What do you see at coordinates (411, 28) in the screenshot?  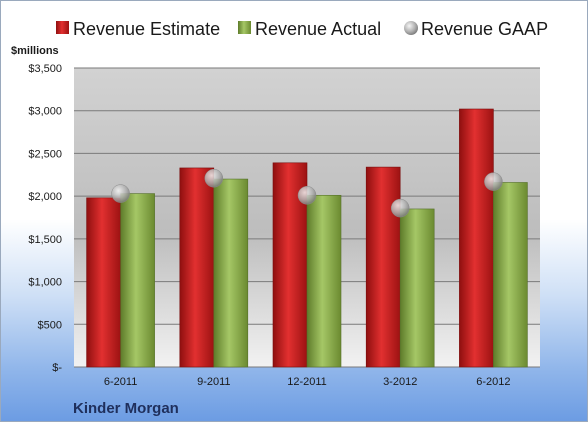 I see `legend-marker-gaap` at bounding box center [411, 28].